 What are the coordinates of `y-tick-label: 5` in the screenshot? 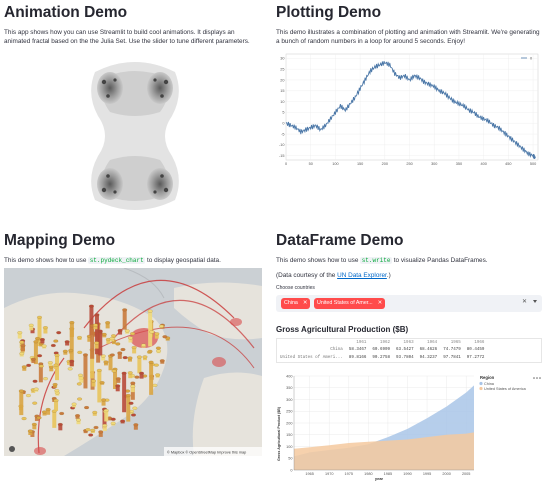 It's located at (283, 113).